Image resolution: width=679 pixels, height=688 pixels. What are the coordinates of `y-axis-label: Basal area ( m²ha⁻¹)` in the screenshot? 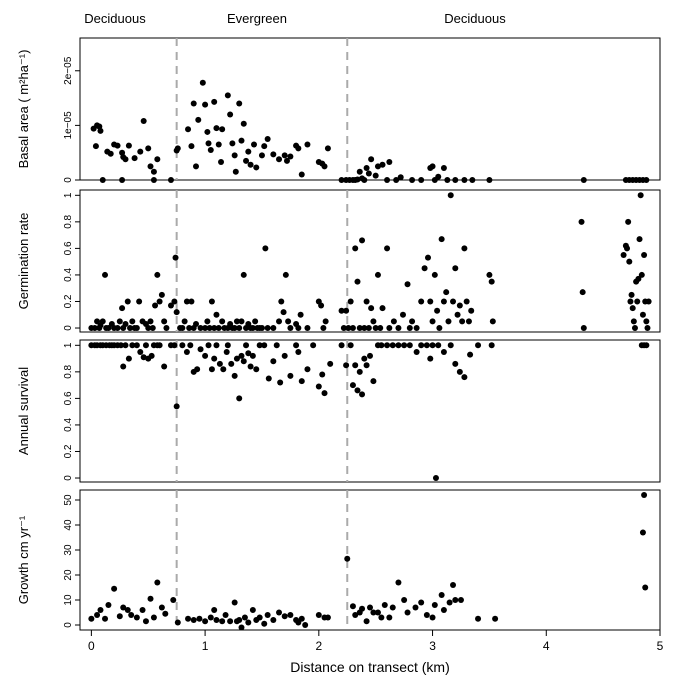 It's located at (23, 109).